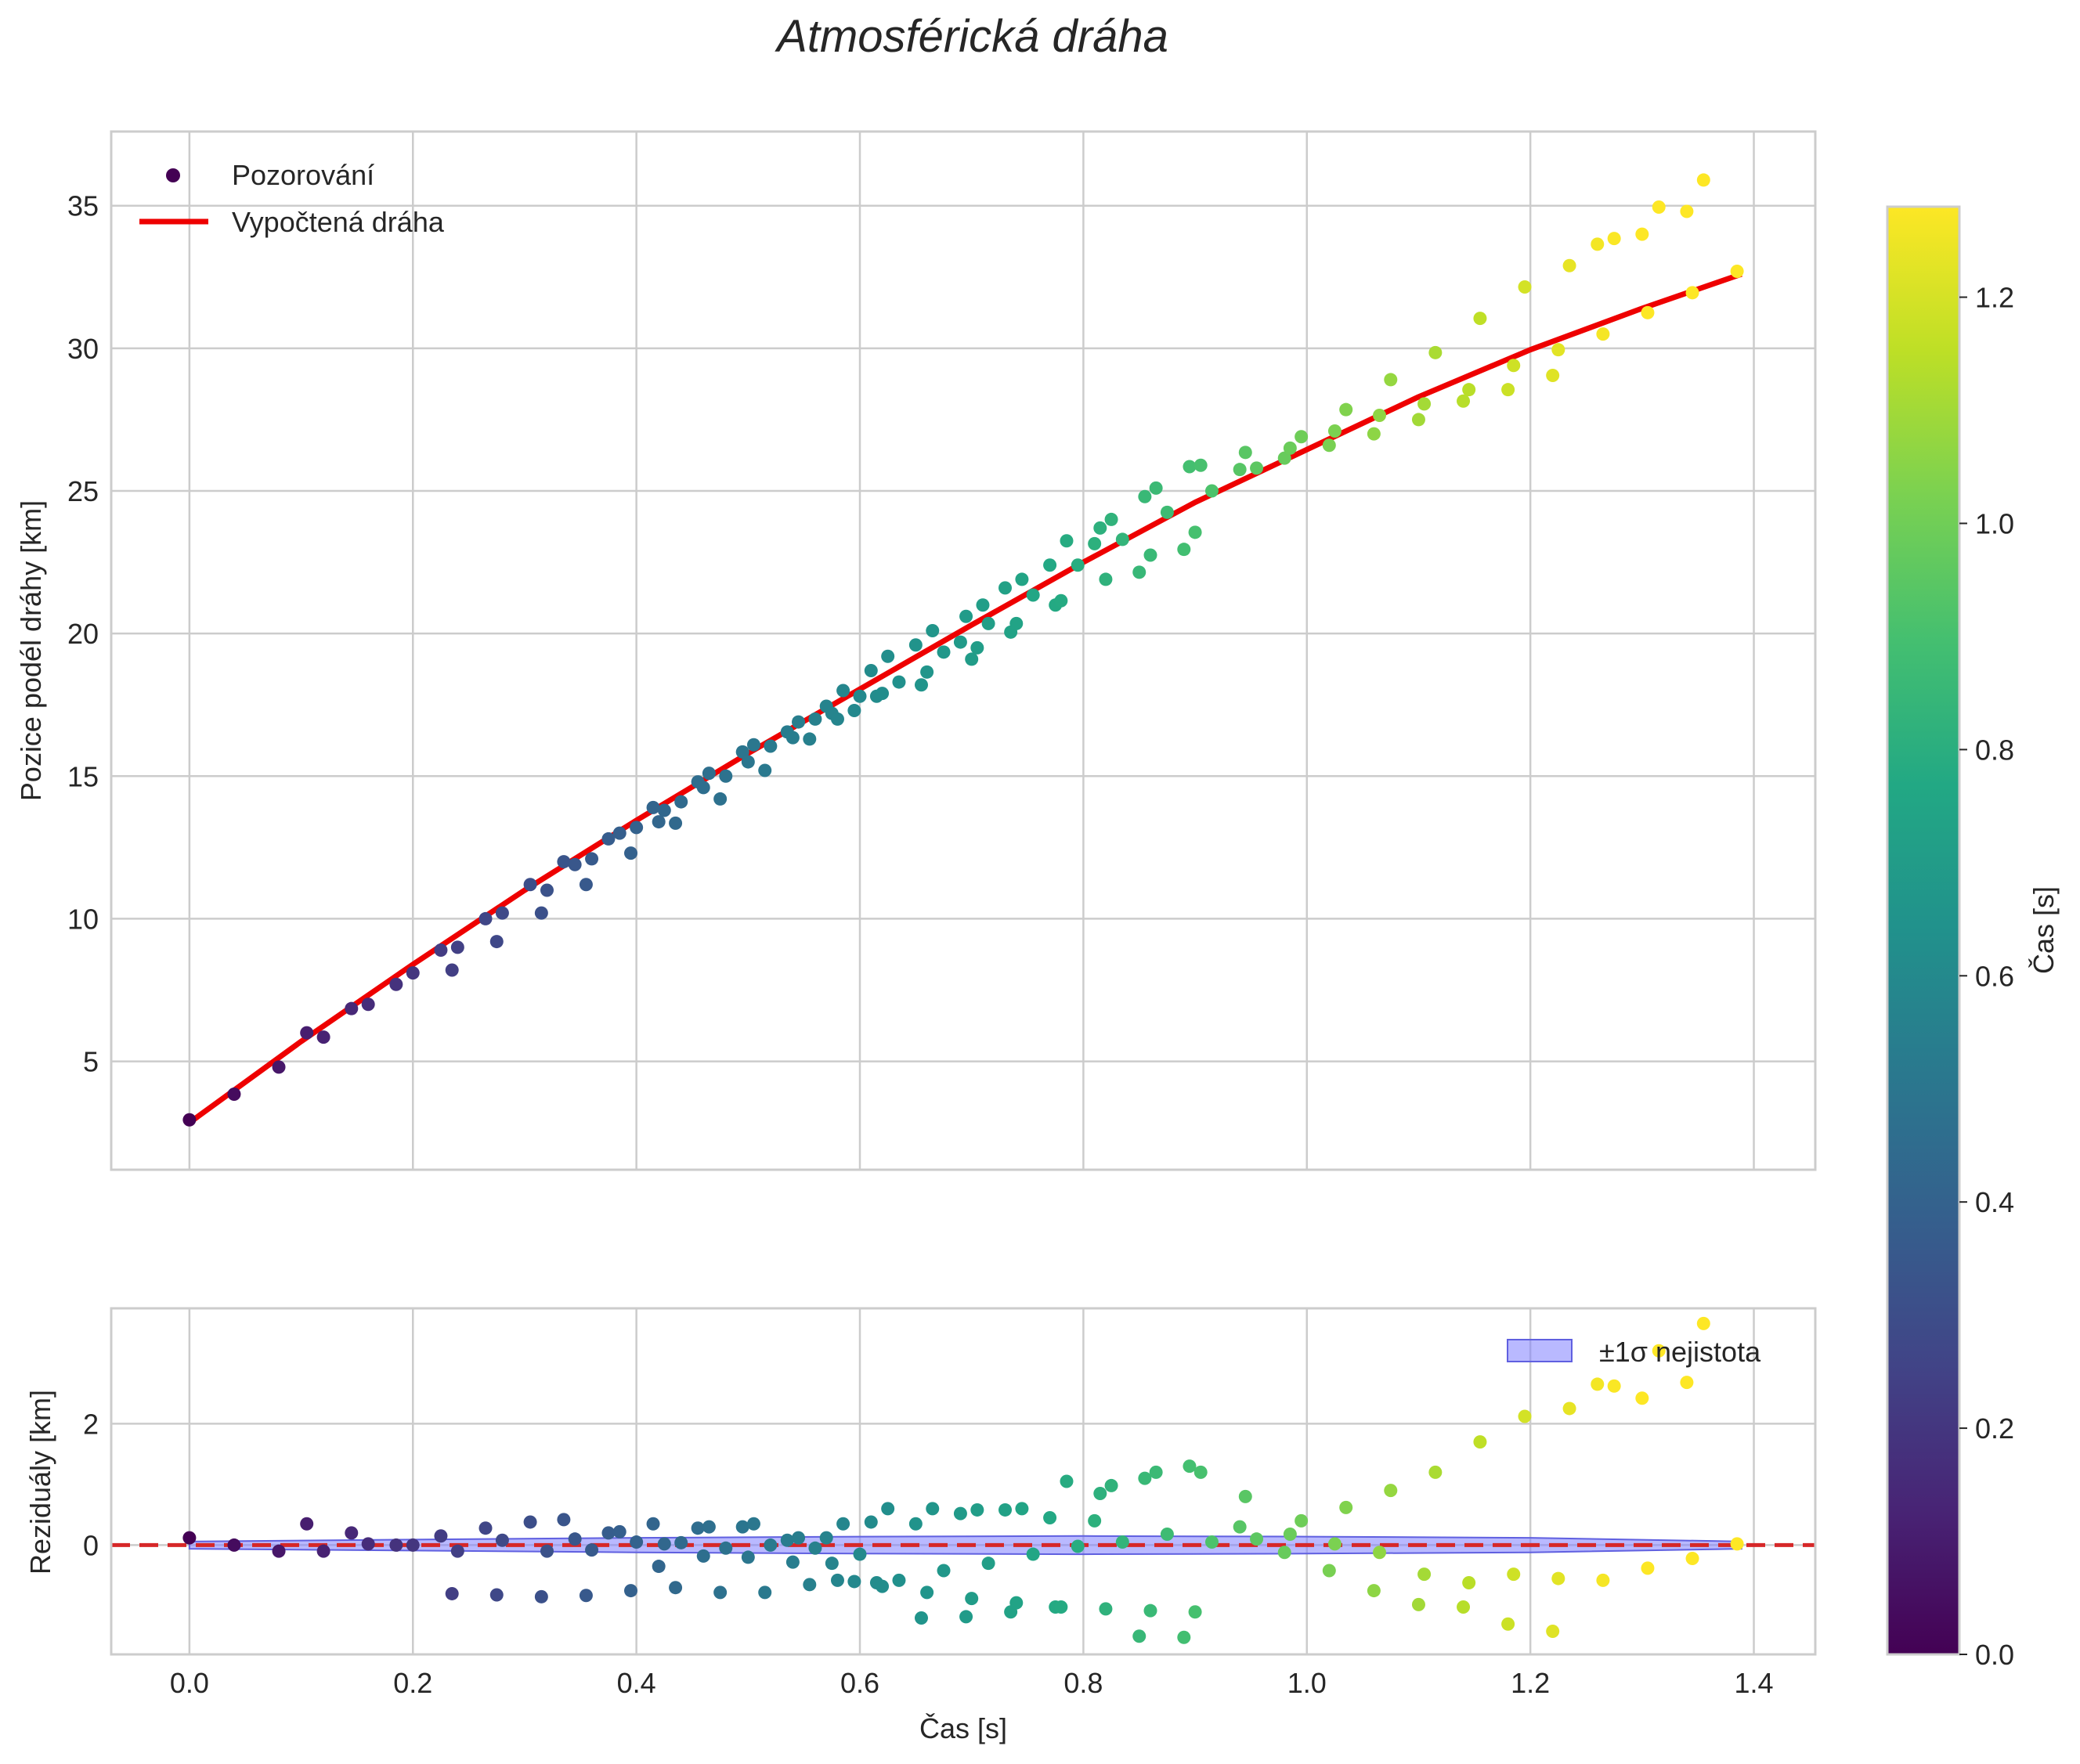 The height and width of the screenshot is (1764, 2080). Describe the element at coordinates (1923, 930) in the screenshot. I see `colorbar-gradient` at that location.